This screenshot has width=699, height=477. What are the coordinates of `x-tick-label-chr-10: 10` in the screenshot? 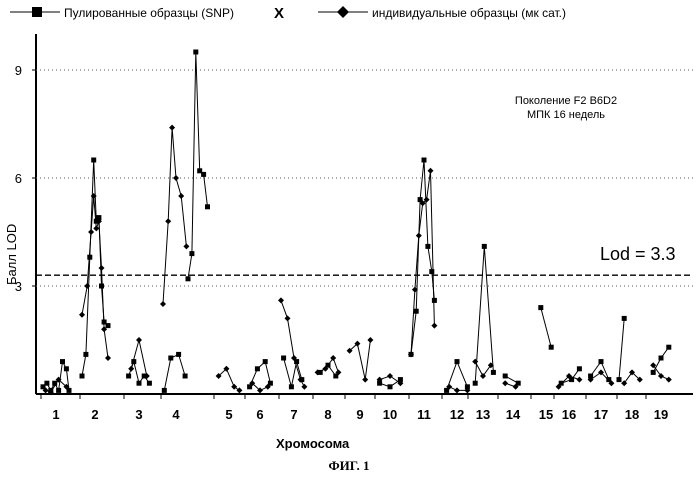 It's located at (390, 414).